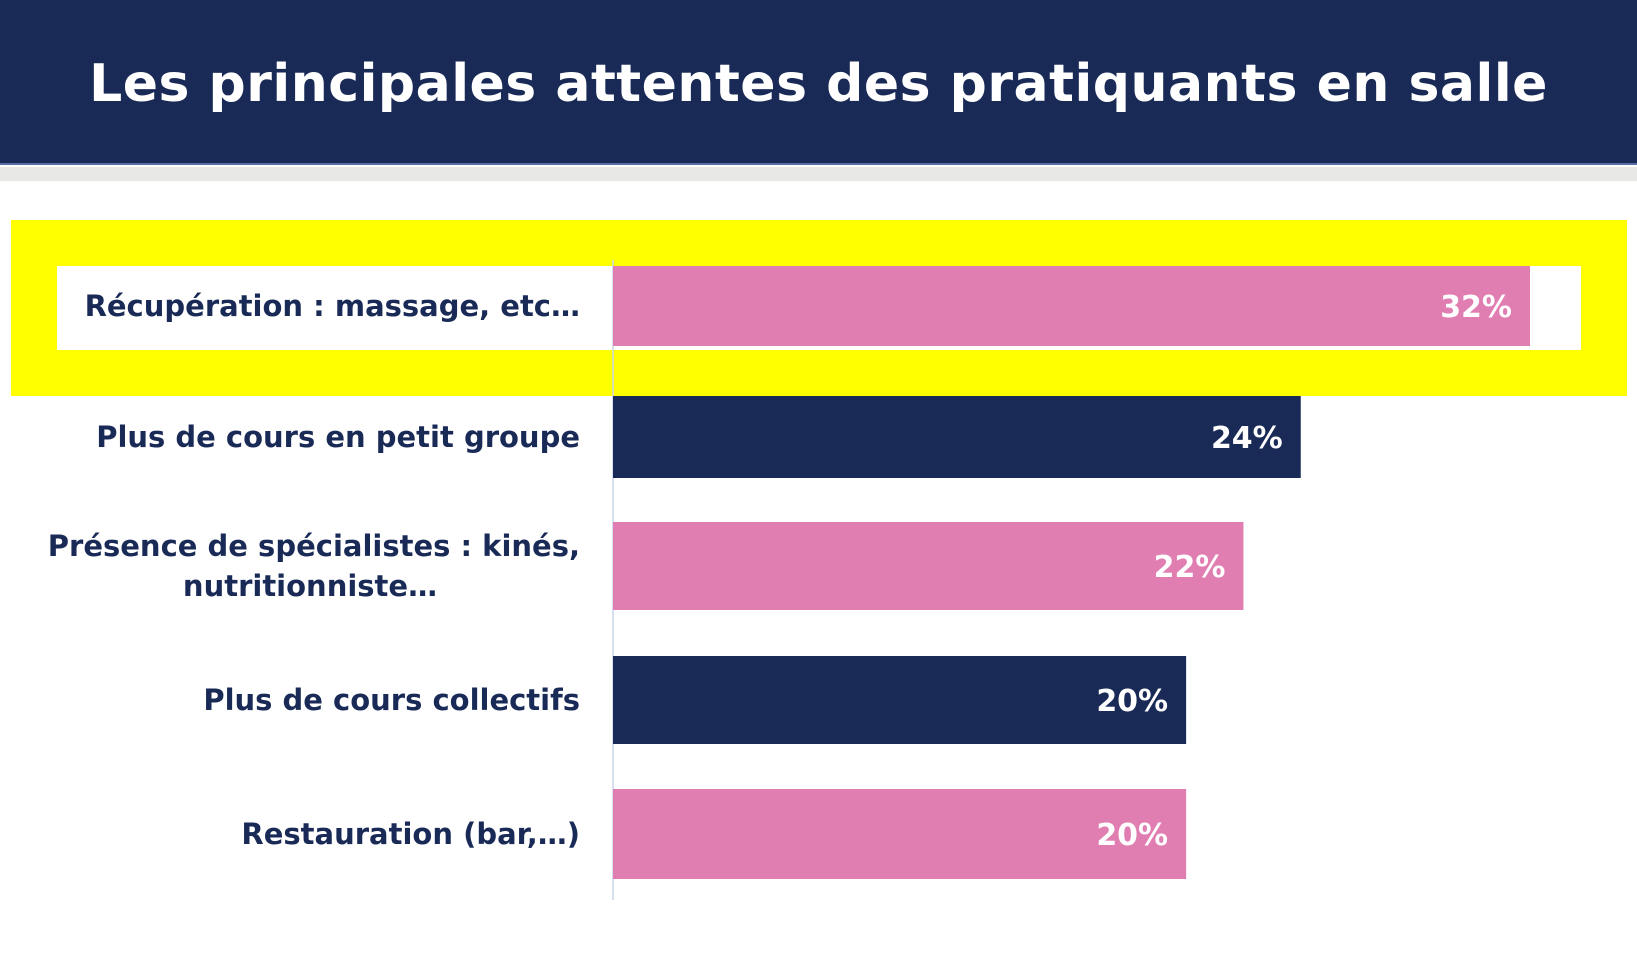  What do you see at coordinates (1132, 701) in the screenshot?
I see `value-label-3: 20%` at bounding box center [1132, 701].